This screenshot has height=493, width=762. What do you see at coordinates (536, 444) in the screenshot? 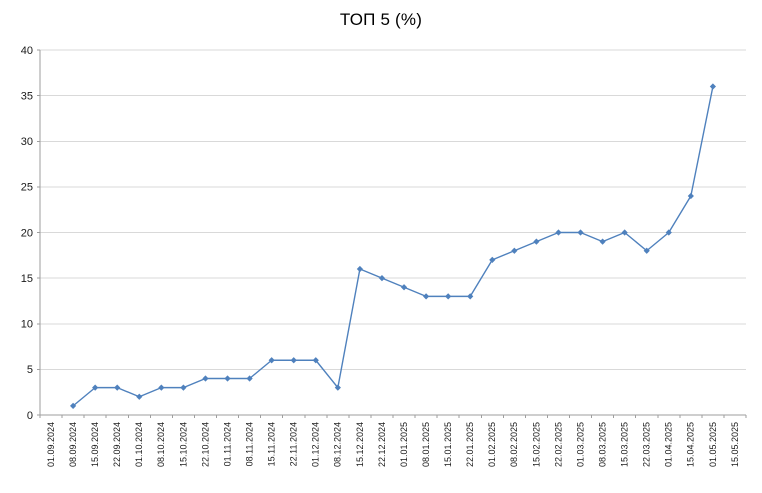
I see `x-axis-label: 15.02.2025` at bounding box center [536, 444].